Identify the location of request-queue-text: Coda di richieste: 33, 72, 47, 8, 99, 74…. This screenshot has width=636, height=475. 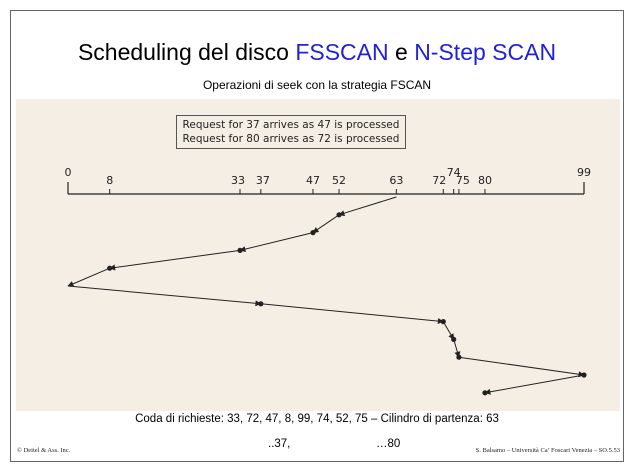
(317, 419).